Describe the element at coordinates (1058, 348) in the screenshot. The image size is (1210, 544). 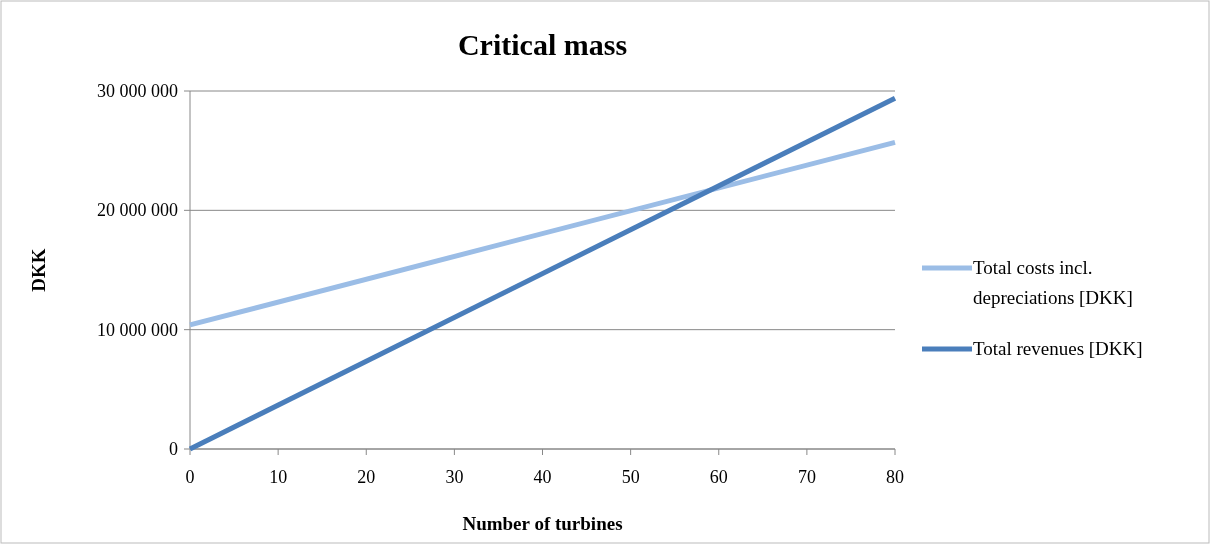
I see `legend-label: Total revenues [DKK]` at that location.